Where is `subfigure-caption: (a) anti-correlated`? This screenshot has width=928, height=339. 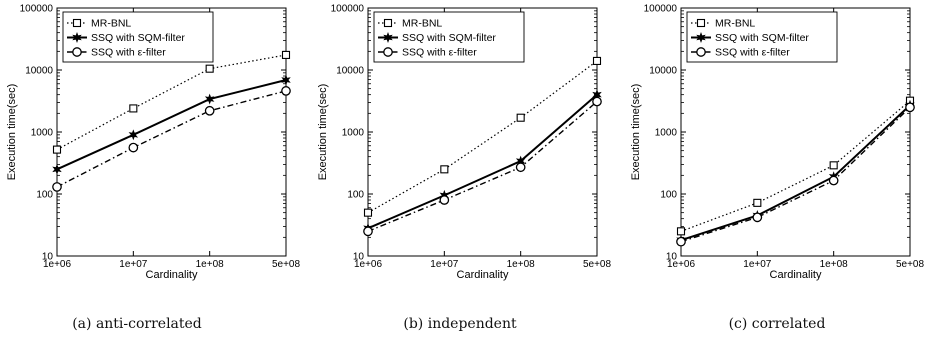 subfigure-caption: (a) anti-correlated is located at coordinates (137, 324).